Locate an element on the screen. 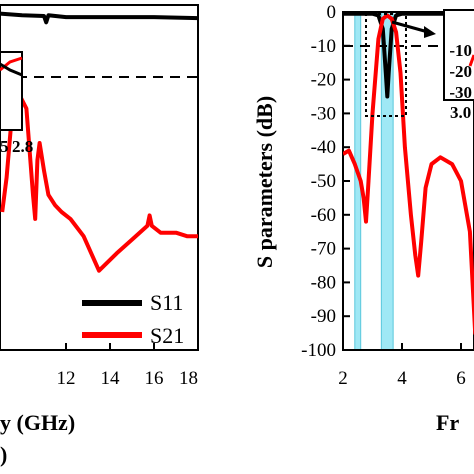 This screenshot has width=474, height=474. left-x-tick-label: 18 is located at coordinates (188, 378).